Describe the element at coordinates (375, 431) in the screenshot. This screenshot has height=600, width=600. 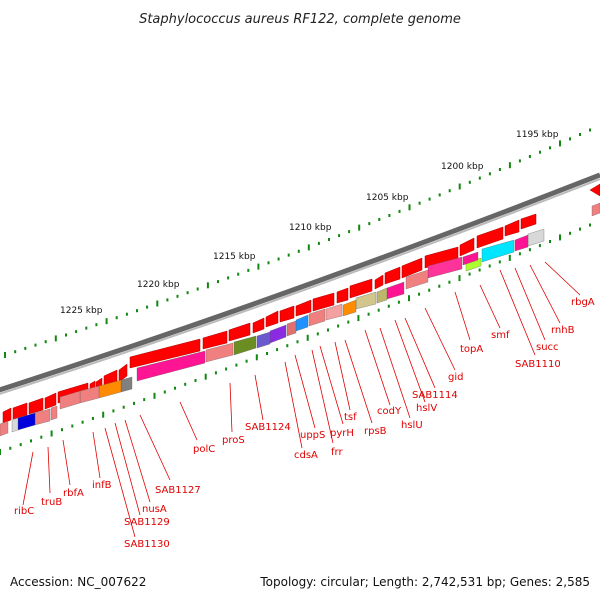
I see `gene-label-rpsB: rpsB` at that location.